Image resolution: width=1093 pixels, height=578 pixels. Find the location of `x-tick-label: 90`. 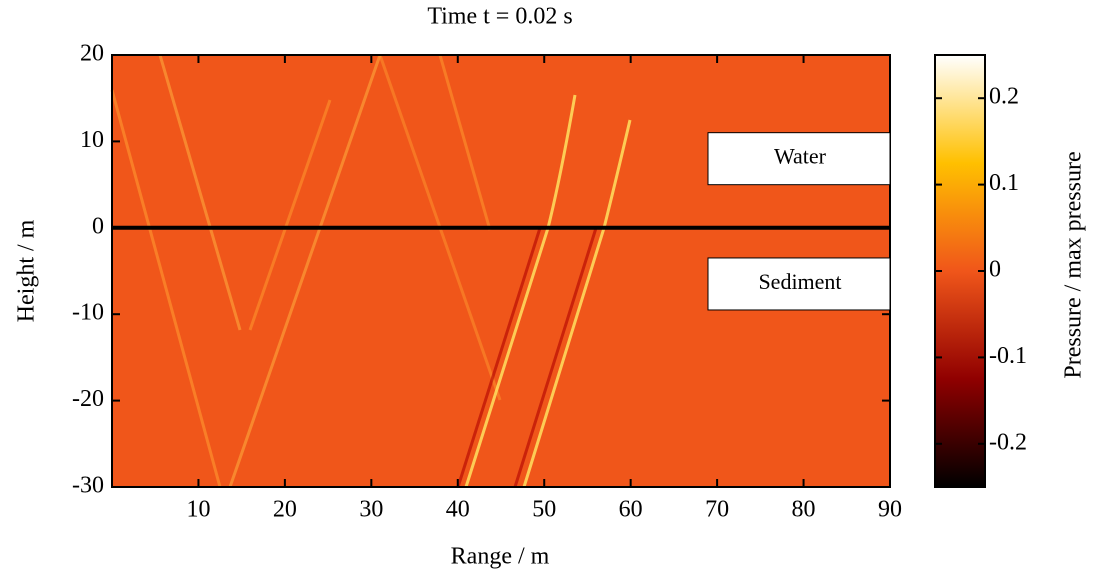

x-tick-label: 90 is located at coordinates (890, 510).